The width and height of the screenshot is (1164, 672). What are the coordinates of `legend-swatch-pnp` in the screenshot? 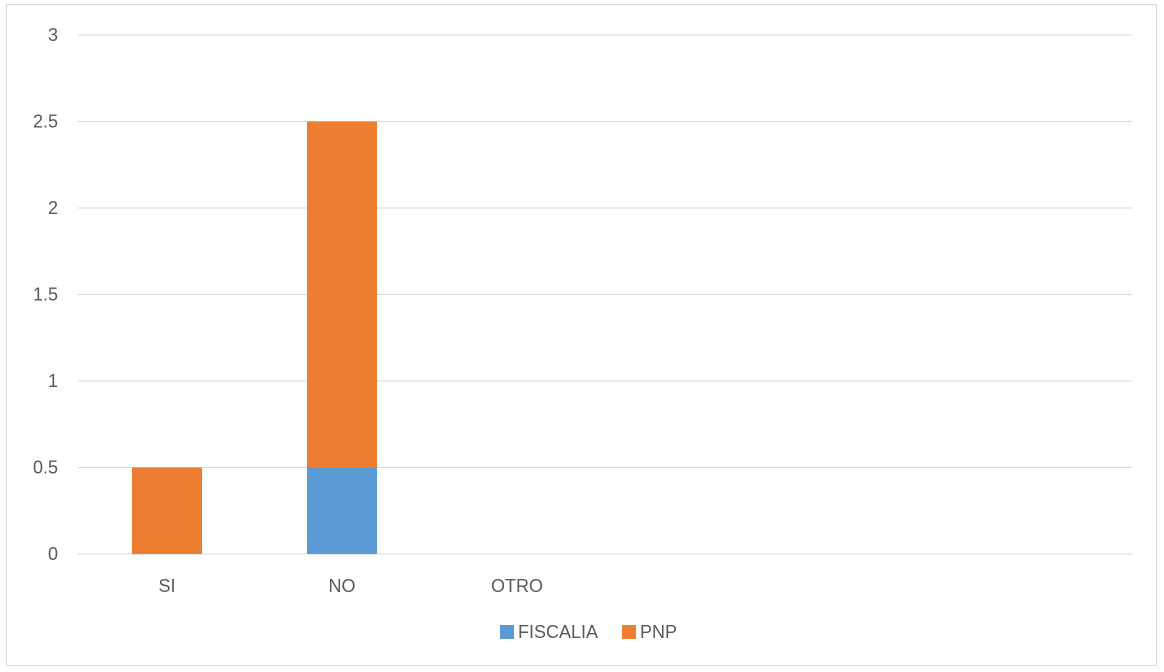 It's located at (629, 632).